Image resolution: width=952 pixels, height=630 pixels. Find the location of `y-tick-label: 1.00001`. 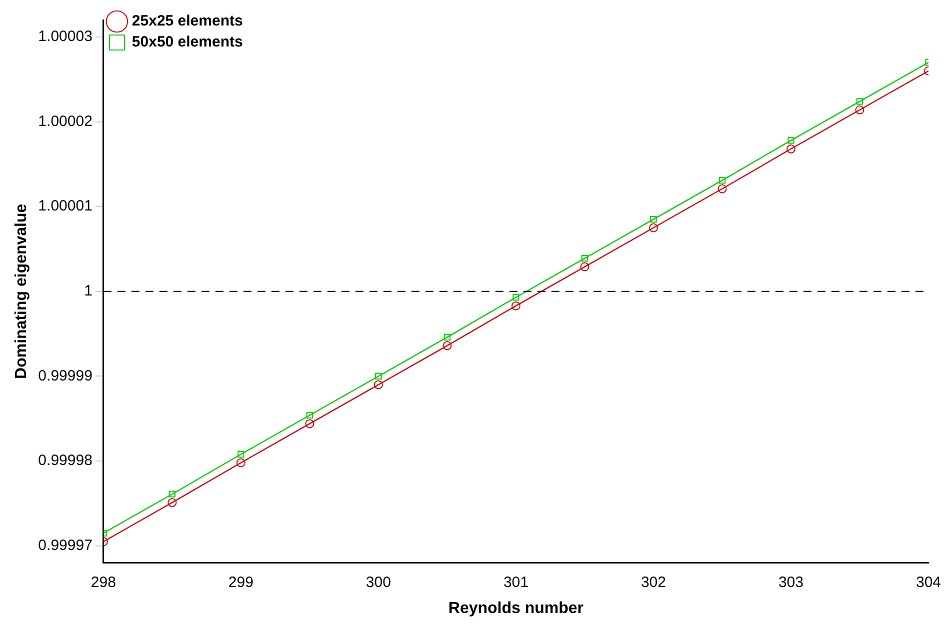

y-tick-label: 1.00001 is located at coordinates (65, 206).